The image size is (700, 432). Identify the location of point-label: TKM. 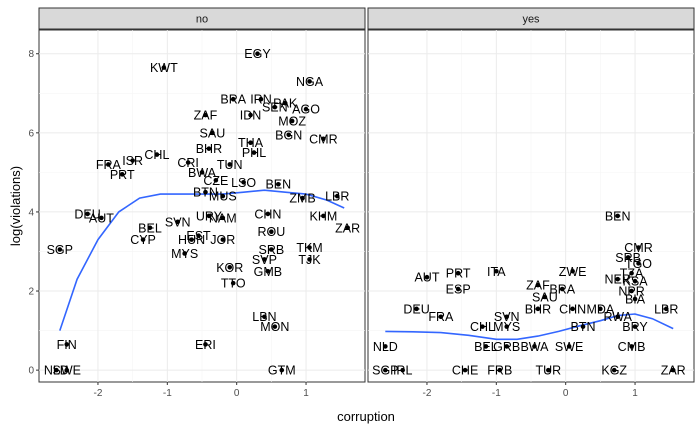
(309, 248).